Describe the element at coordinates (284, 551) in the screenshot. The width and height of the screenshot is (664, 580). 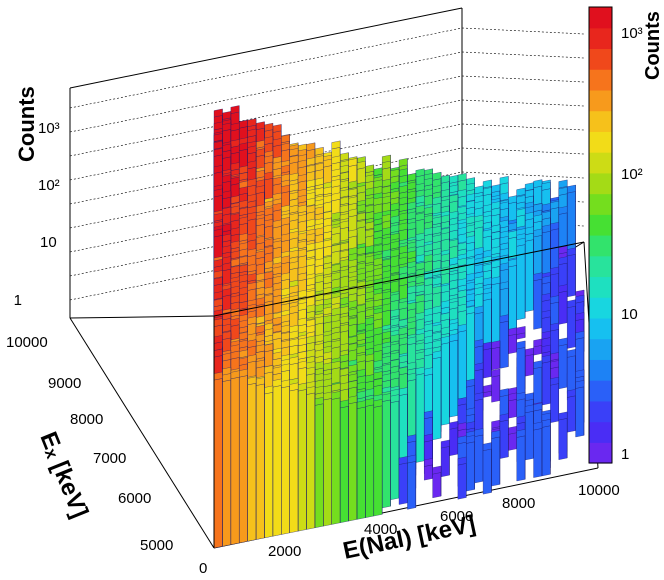
I see `enai-tick-2000: 2000` at that location.